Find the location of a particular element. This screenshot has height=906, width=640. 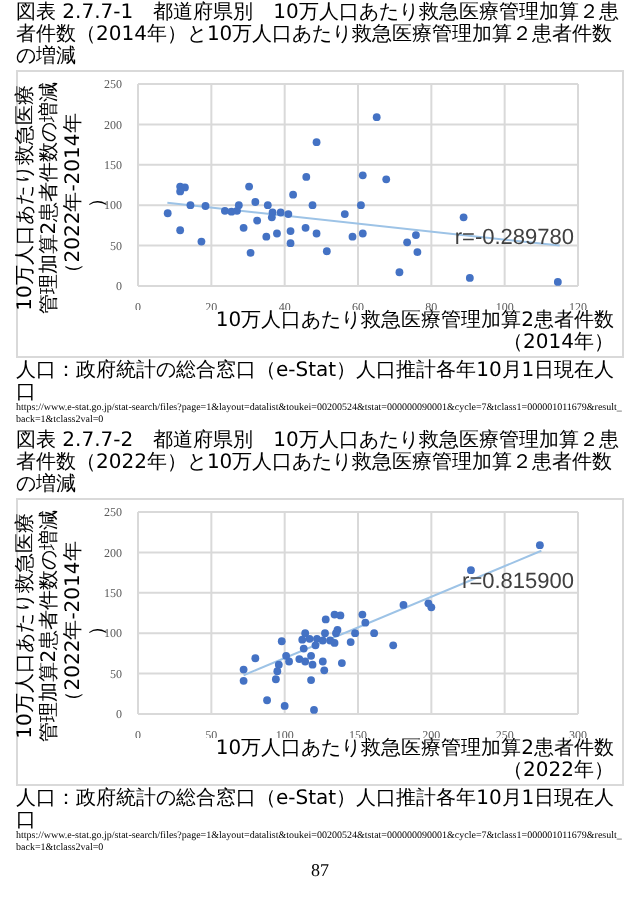

chart-title: 図表 2.7.7-1 都道府県別 10万人口あたり救急医療管理加算２患者件数（2014年）と10万人口あたり救急医療管理加算２患者件数の増減 is located at coordinates (318, 35).